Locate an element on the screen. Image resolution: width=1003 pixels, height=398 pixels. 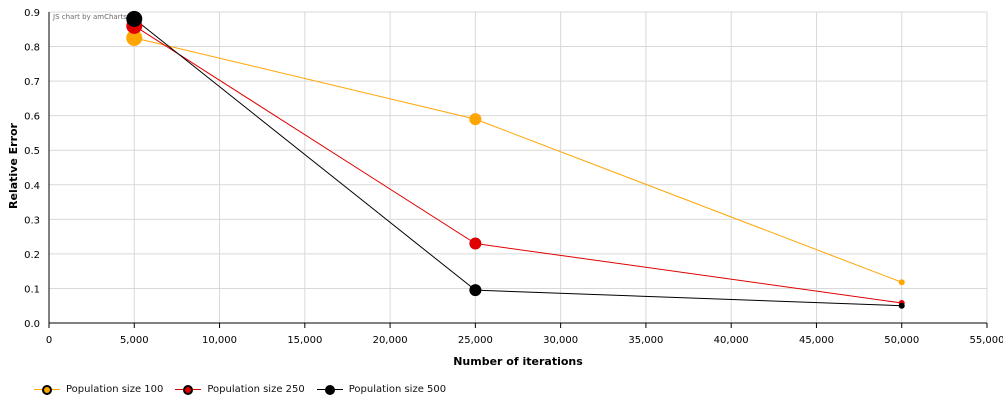
x-tick-label: 5,000 is located at coordinates (134, 340).